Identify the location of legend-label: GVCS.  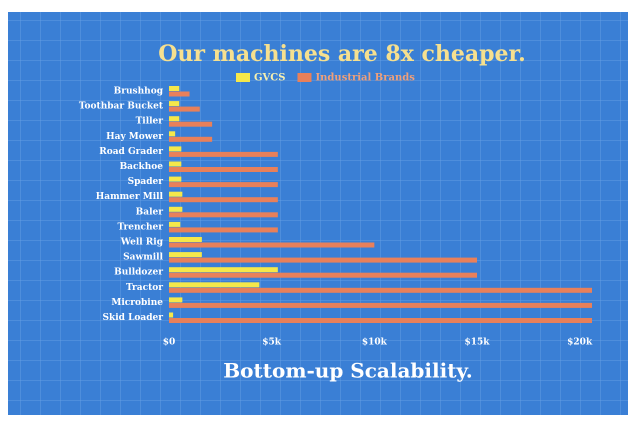
(269, 78).